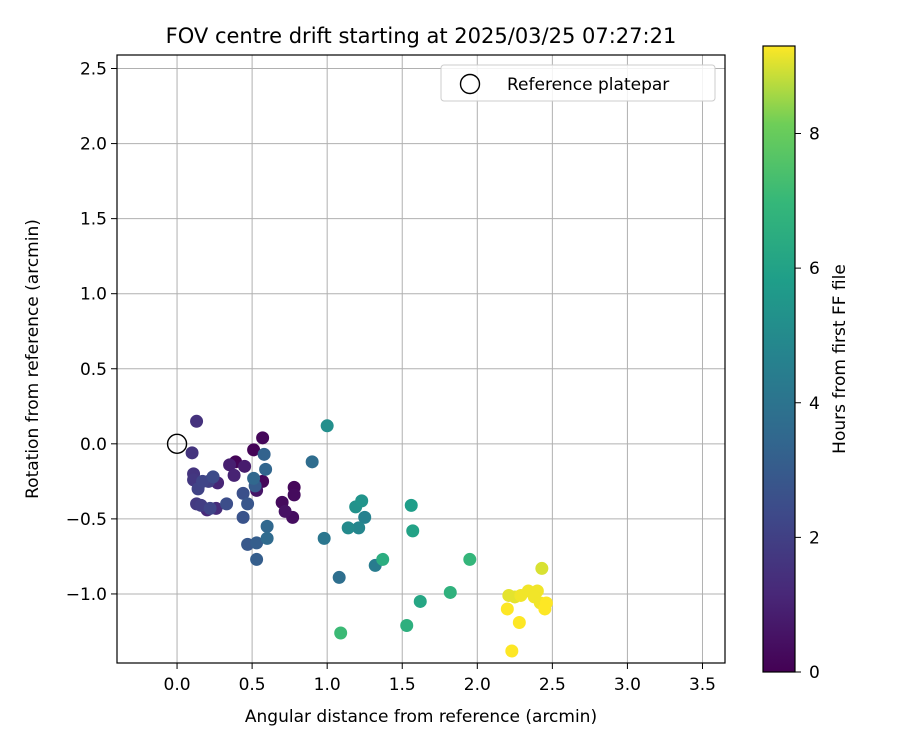  What do you see at coordinates (327, 685) in the screenshot?
I see `x-tick-label: 1.0` at bounding box center [327, 685].